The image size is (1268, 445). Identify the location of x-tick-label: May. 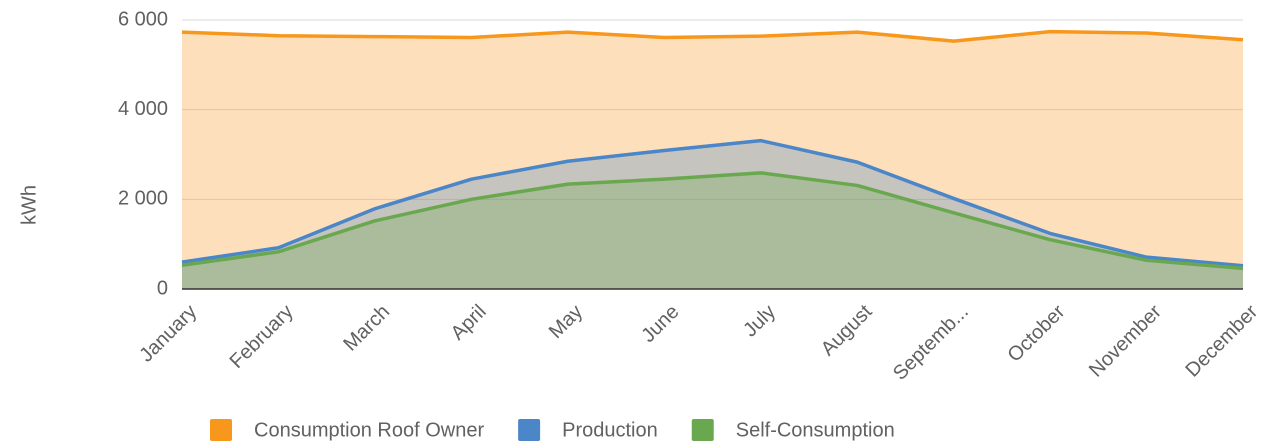
(566, 322).